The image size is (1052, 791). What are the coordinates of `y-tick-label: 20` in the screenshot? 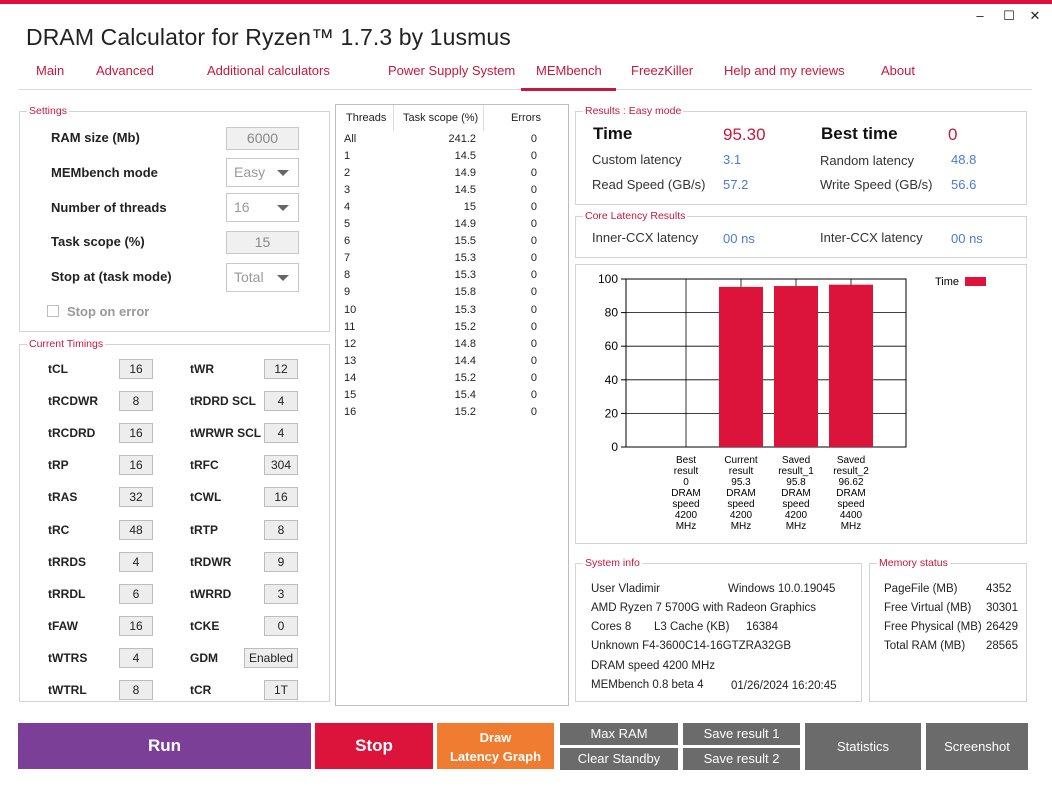 It's located at (612, 413).